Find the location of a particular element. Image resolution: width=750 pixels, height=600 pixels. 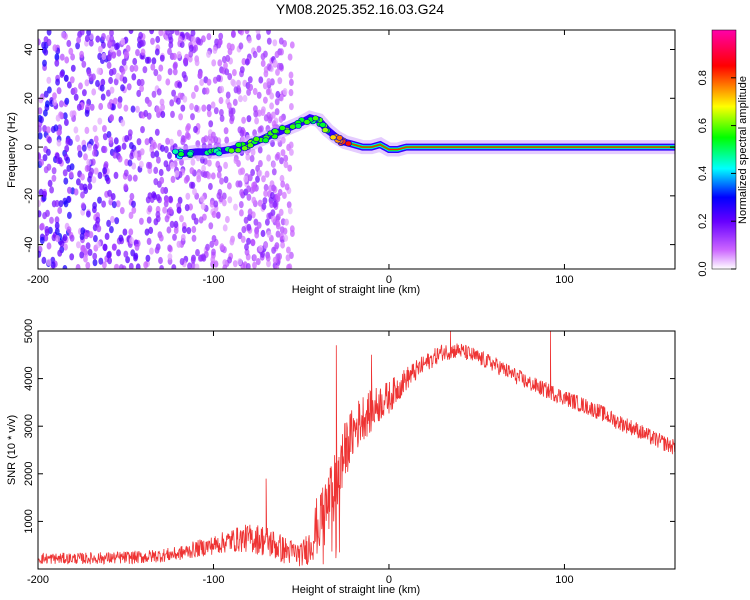

x-tick-label: 0 is located at coordinates (389, 280).